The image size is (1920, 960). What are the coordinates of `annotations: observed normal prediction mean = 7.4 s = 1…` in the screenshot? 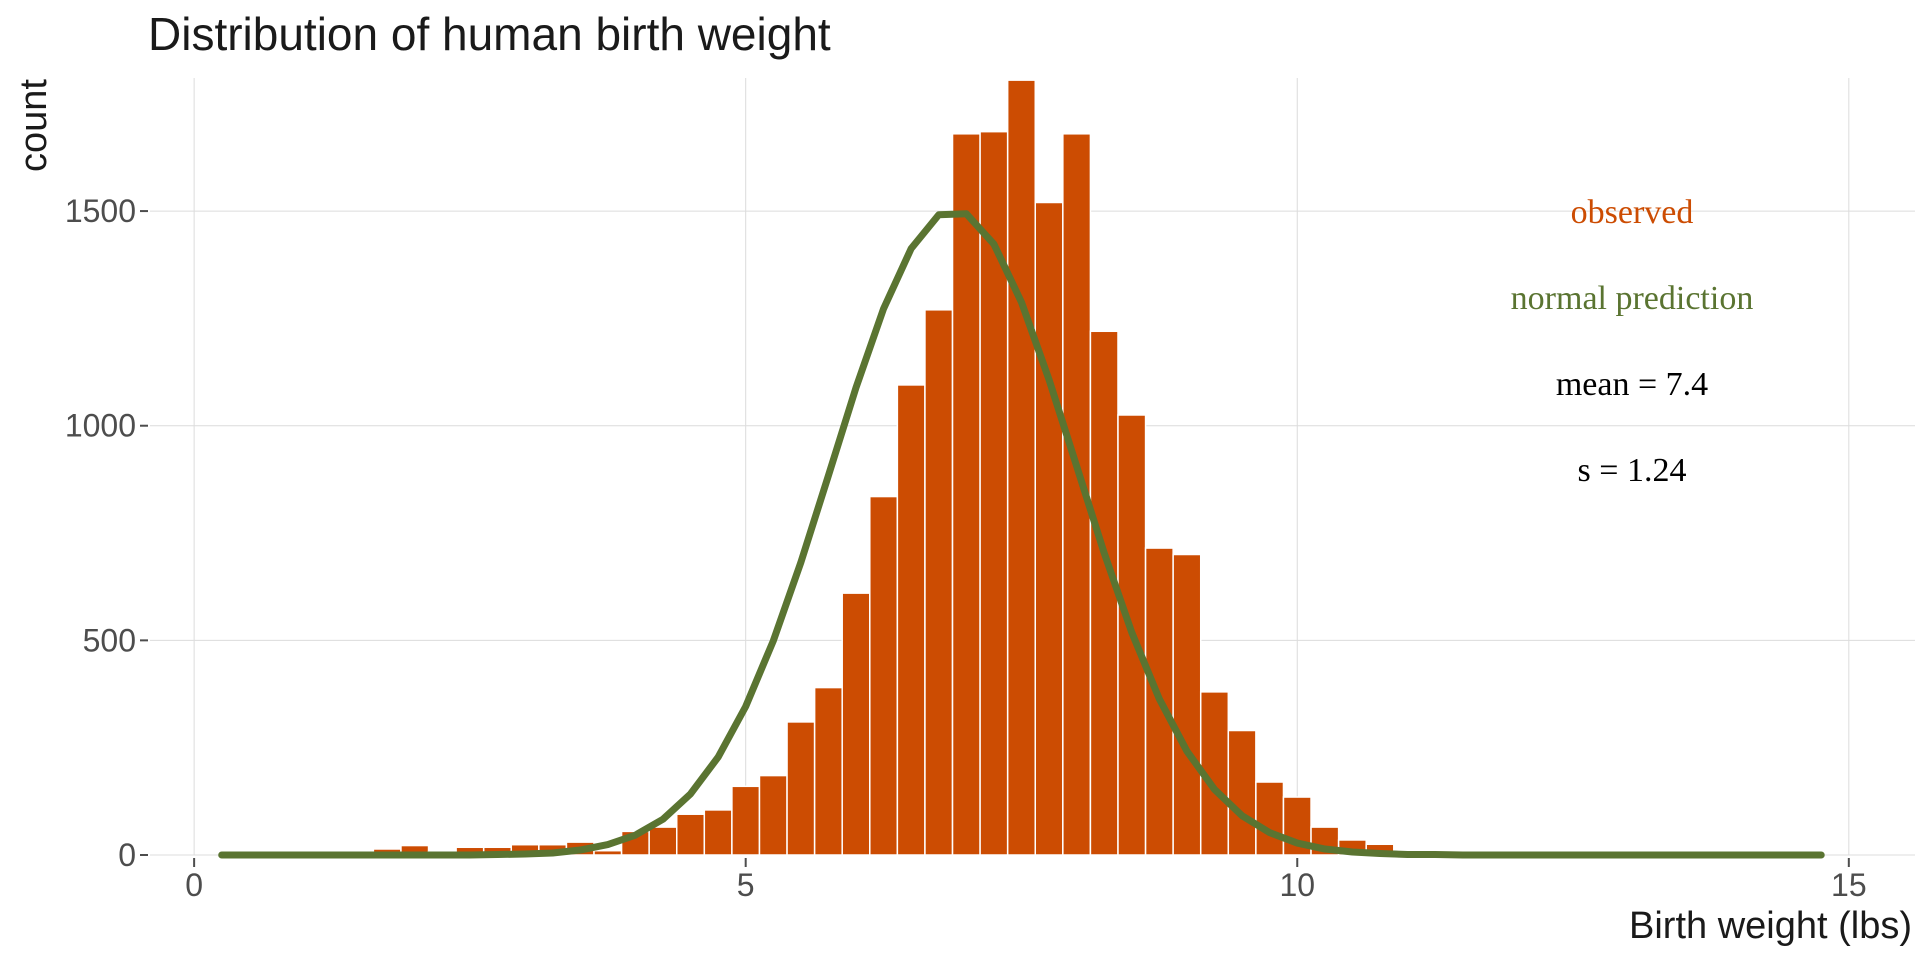 It's located at (1632, 341).